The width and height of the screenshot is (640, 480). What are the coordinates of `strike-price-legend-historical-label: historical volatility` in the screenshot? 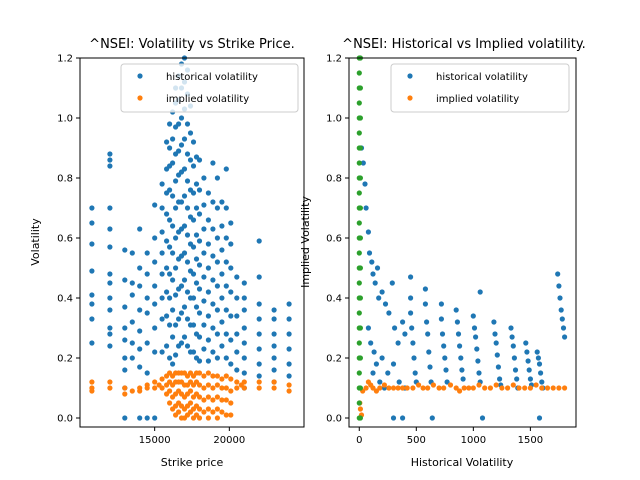 It's located at (212, 77).